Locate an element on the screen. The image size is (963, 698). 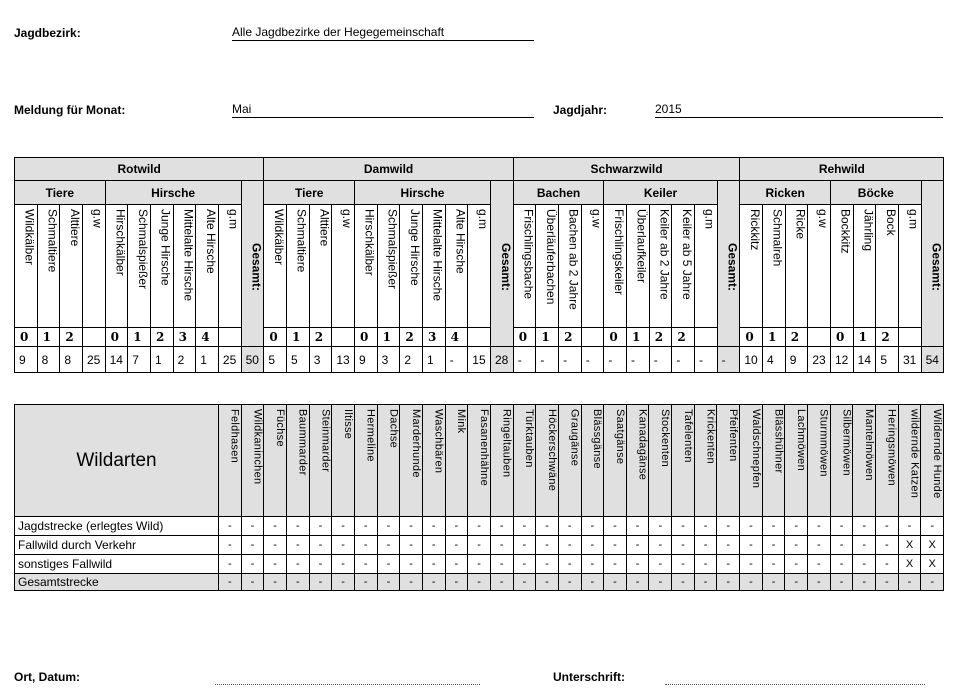
count-cell: 31 is located at coordinates (909, 359).